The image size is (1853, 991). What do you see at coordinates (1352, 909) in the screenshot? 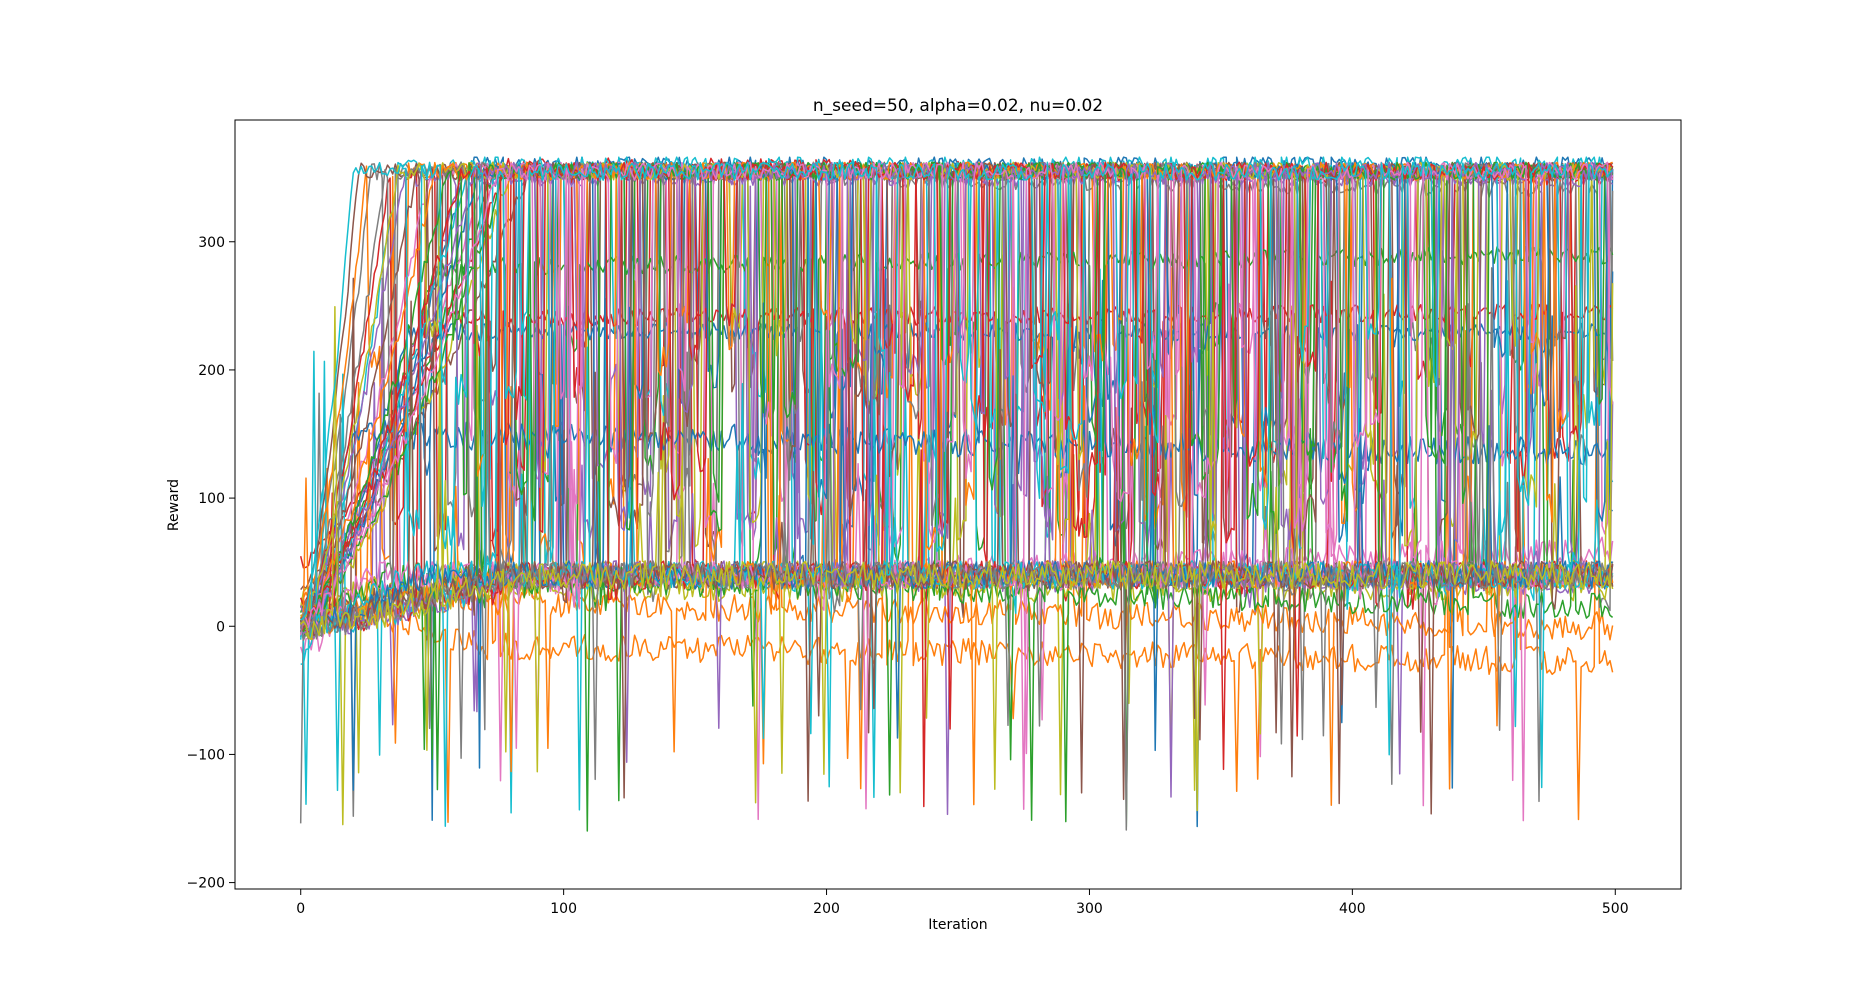
I see `x-tick-label: 400` at bounding box center [1352, 909].